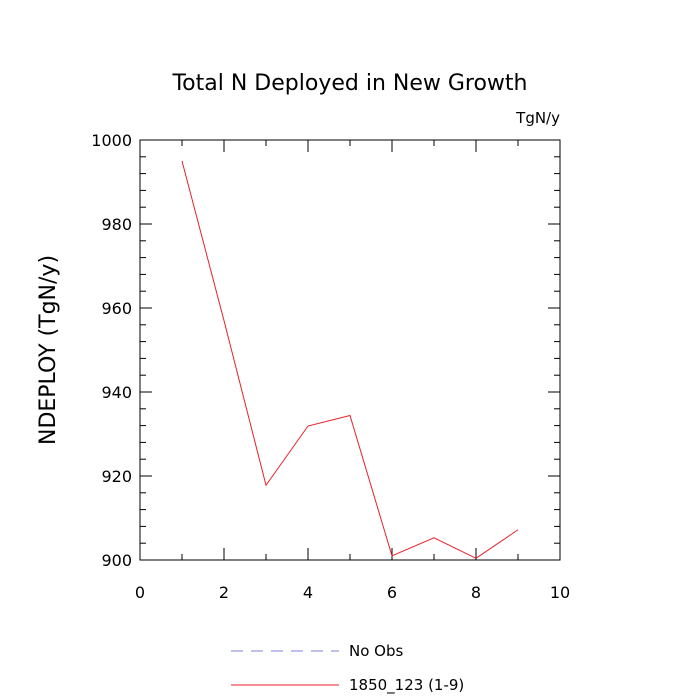 The width and height of the screenshot is (700, 700). What do you see at coordinates (48, 350) in the screenshot?
I see `y-axis-label: NDEPLOY (TgN/y)` at bounding box center [48, 350].